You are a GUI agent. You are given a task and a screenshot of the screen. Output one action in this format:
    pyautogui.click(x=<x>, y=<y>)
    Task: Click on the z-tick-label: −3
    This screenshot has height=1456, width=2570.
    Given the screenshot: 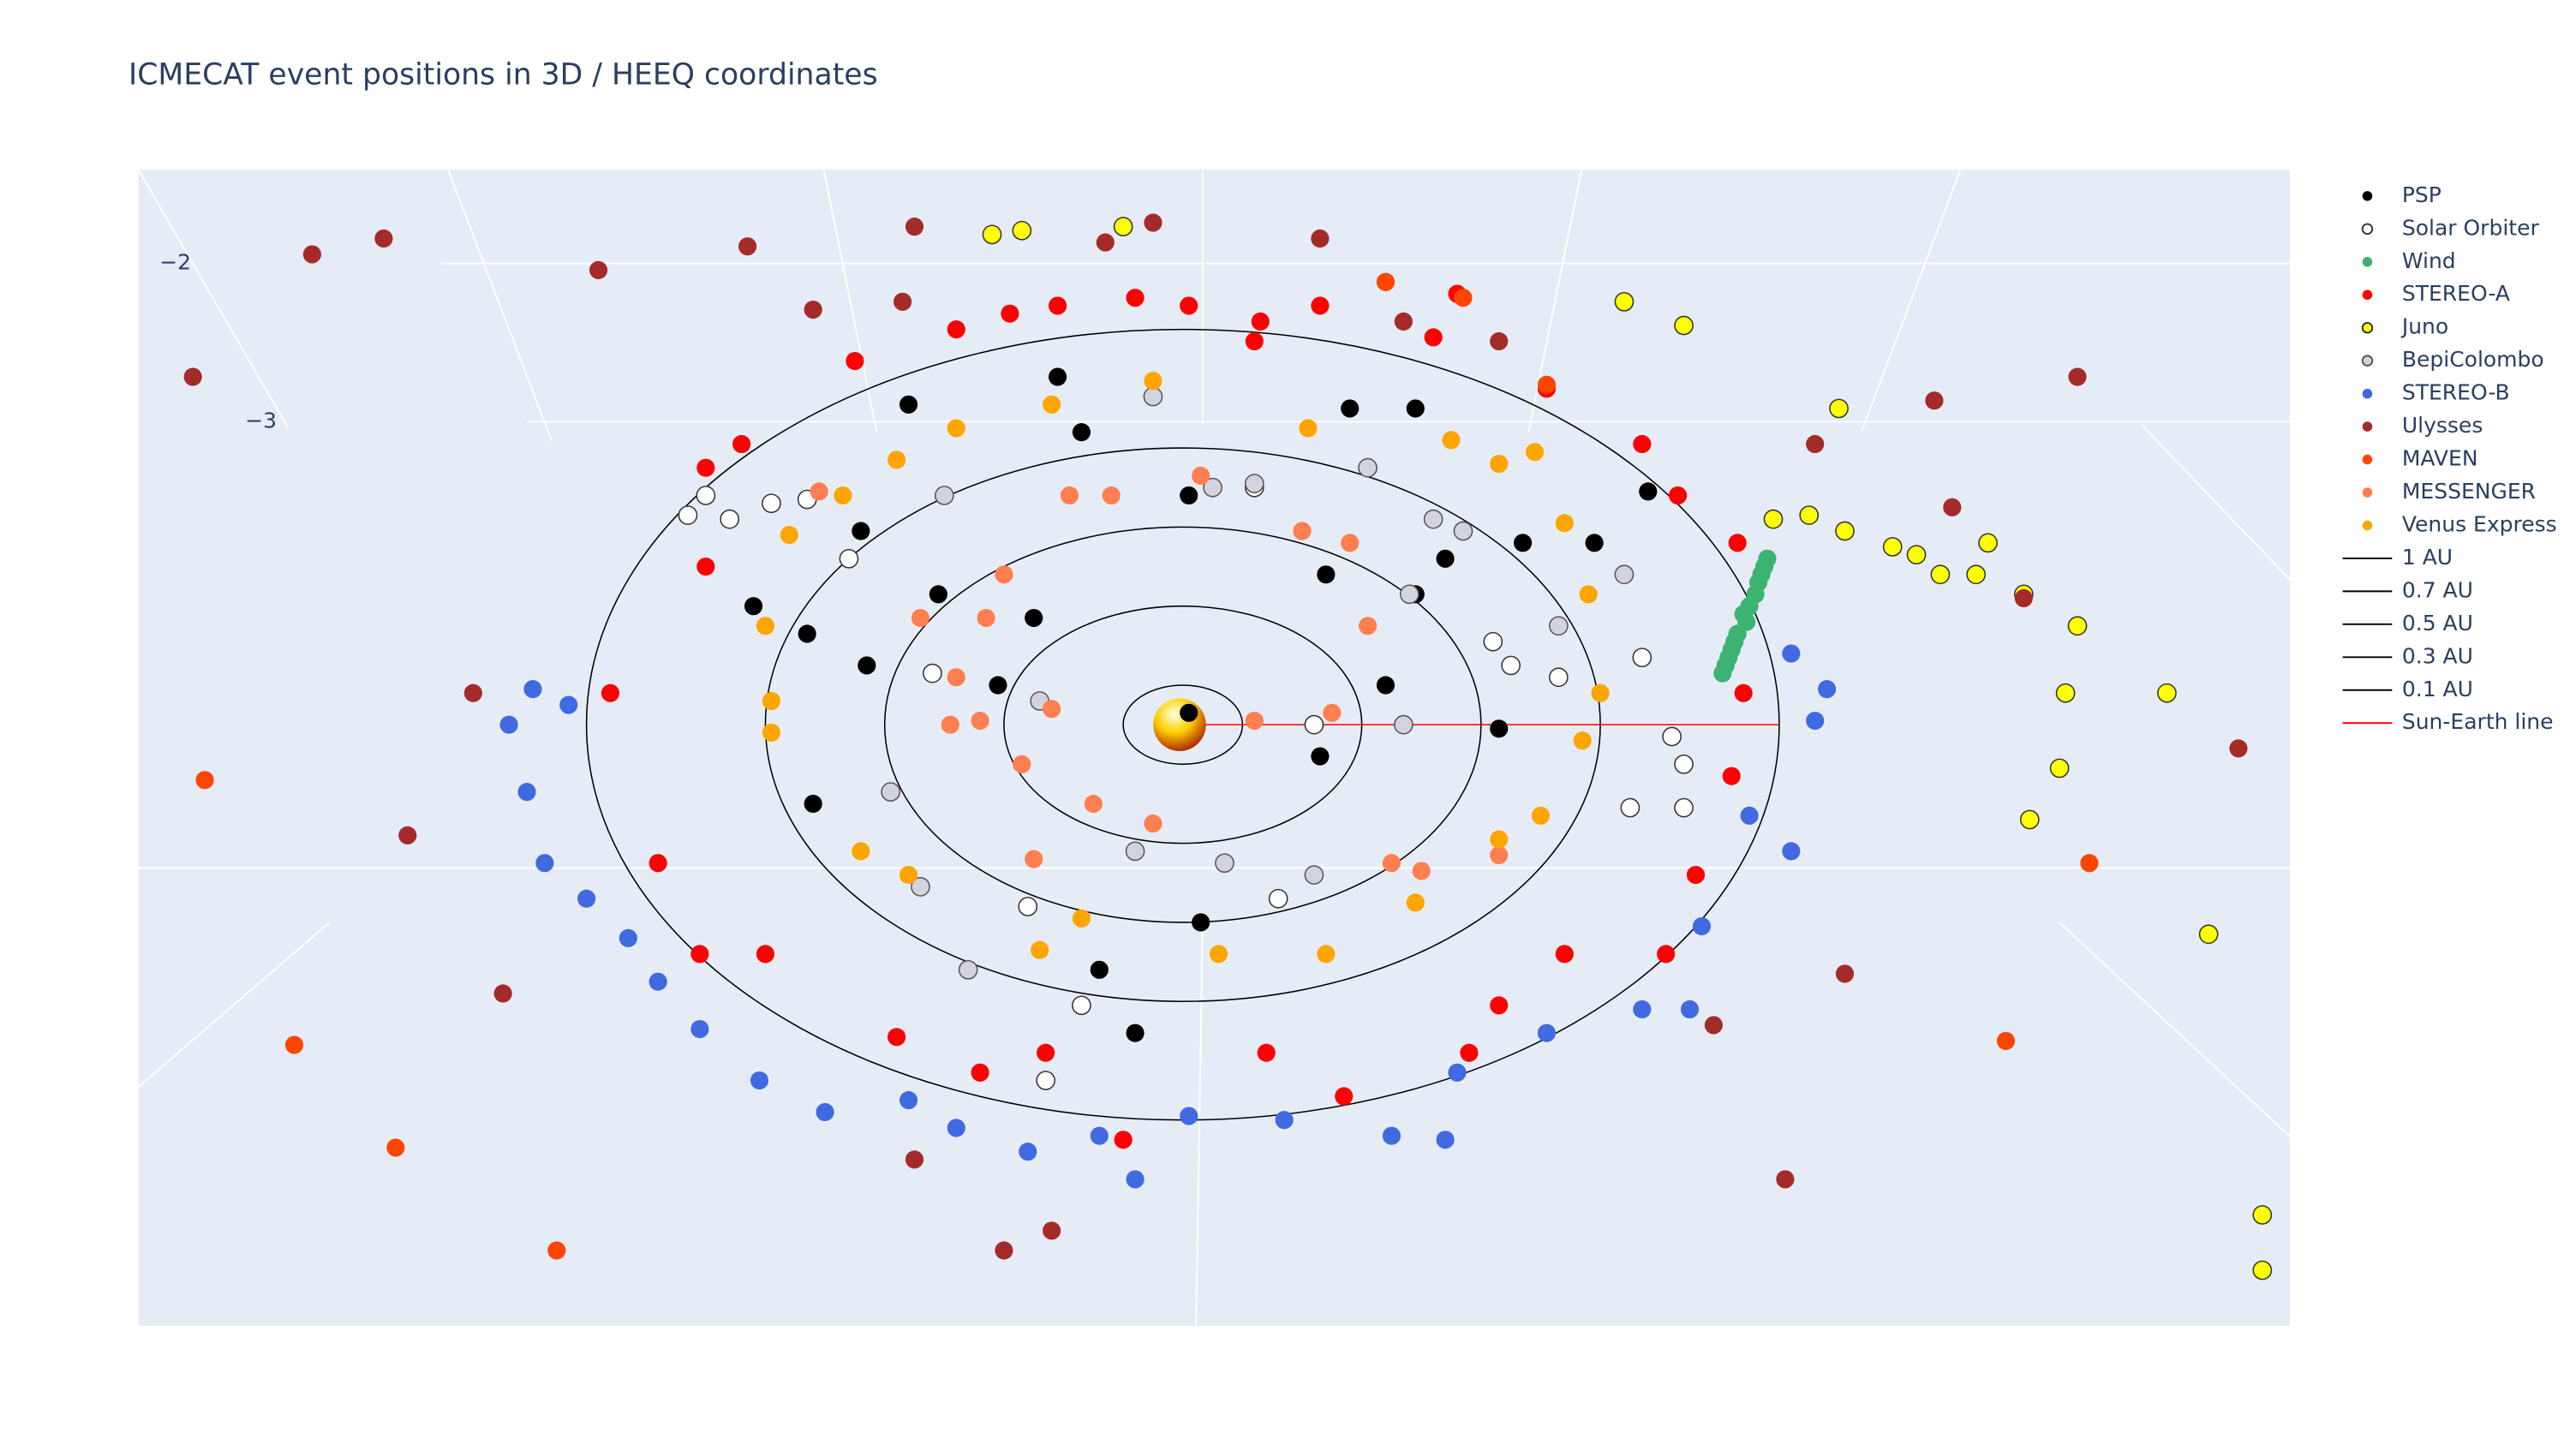 What is the action you would take?
    pyautogui.click(x=261, y=420)
    